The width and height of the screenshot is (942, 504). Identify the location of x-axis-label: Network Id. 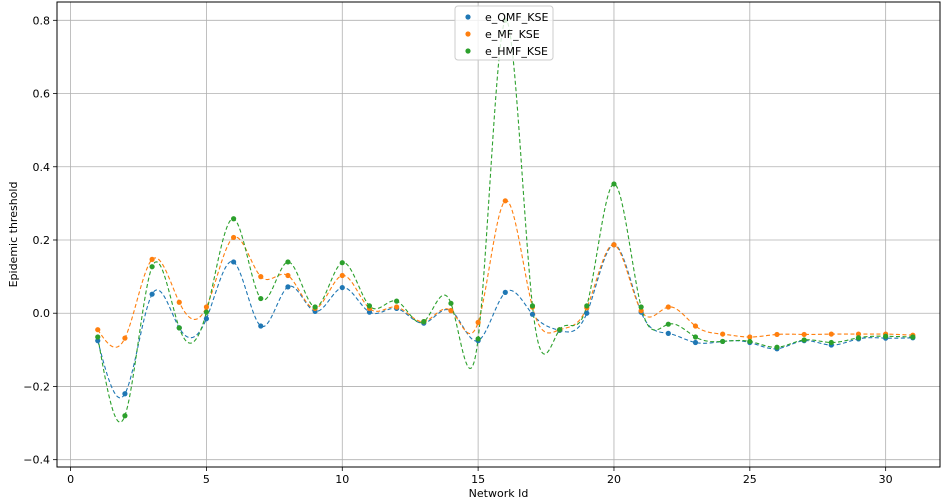
(499, 493).